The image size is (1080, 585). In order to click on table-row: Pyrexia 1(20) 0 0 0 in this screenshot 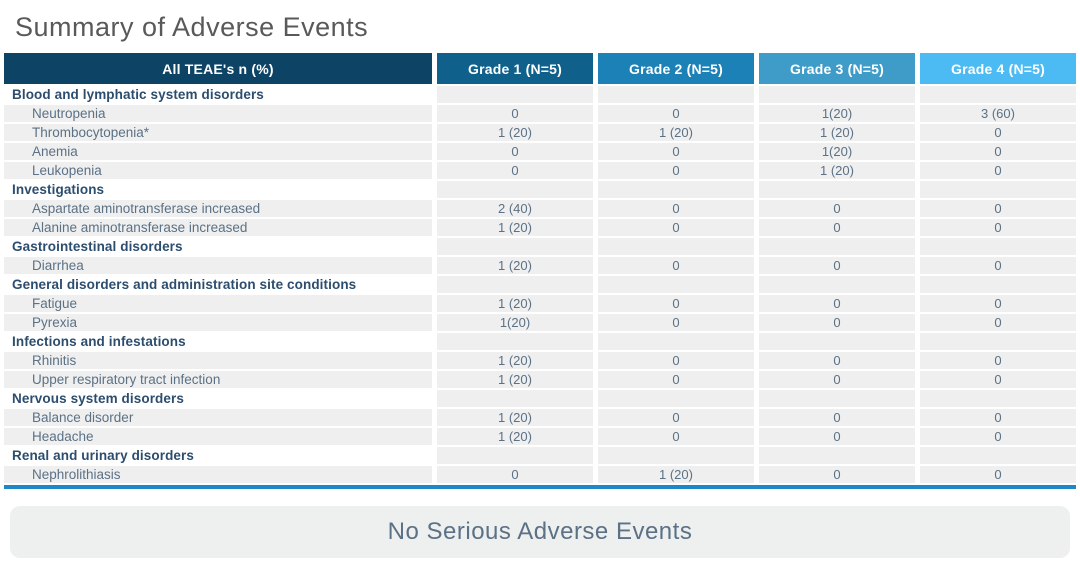, I will do `click(540, 322)`.